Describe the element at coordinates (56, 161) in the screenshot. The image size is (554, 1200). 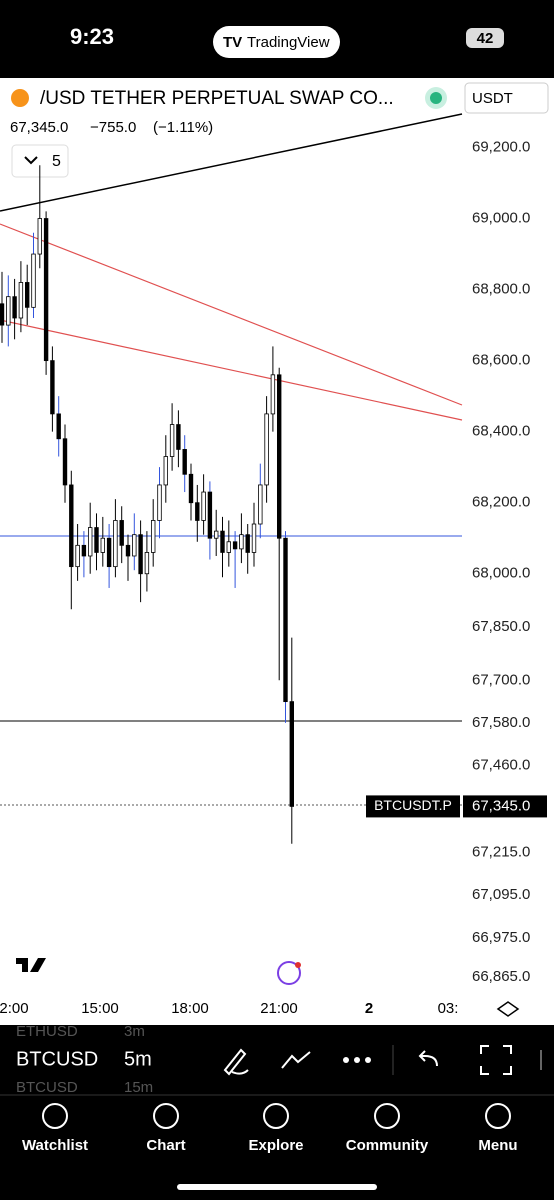
I see `indicator-count: 5` at that location.